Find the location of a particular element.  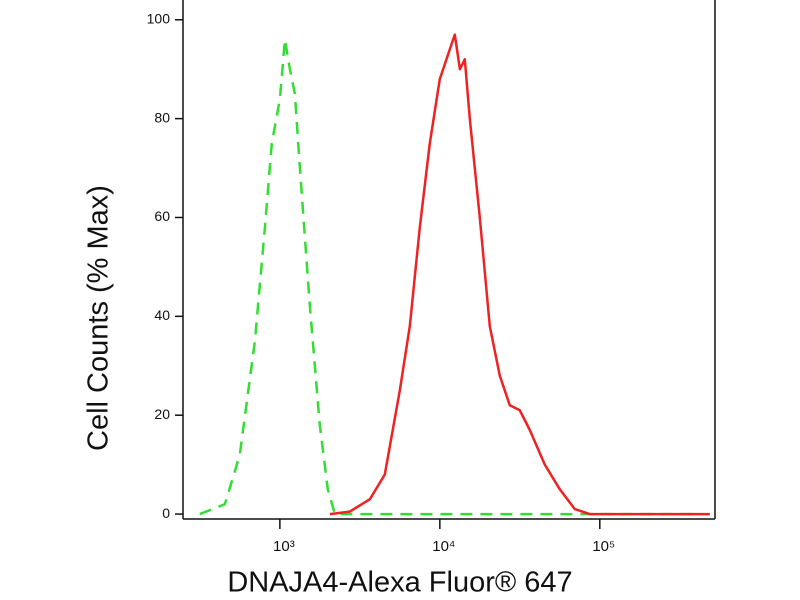

y-tick-label: 80 is located at coordinates (162, 117).